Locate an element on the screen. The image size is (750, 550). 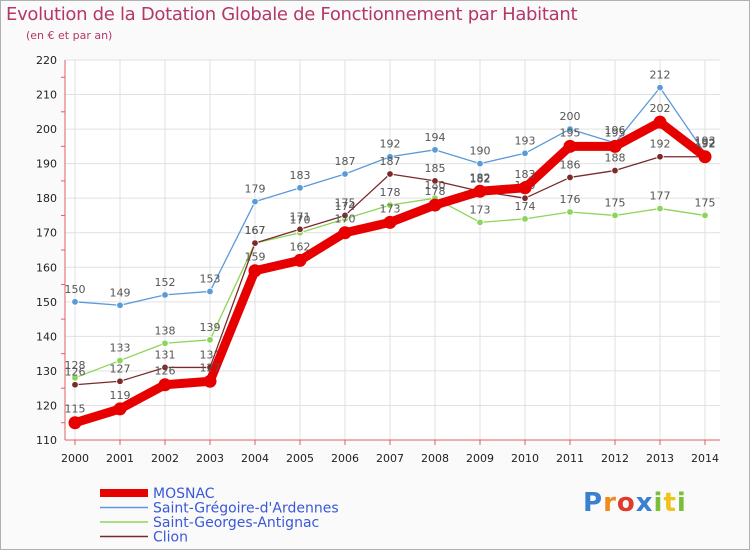
data-label-Clion: 167 is located at coordinates (255, 230).